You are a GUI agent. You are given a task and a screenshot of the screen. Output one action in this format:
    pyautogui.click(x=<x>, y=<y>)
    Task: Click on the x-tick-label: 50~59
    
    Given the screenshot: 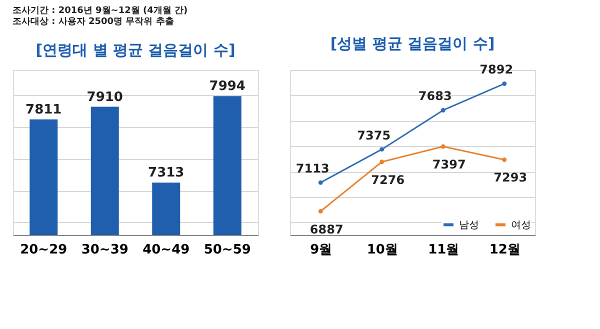 What is the action you would take?
    pyautogui.click(x=227, y=250)
    